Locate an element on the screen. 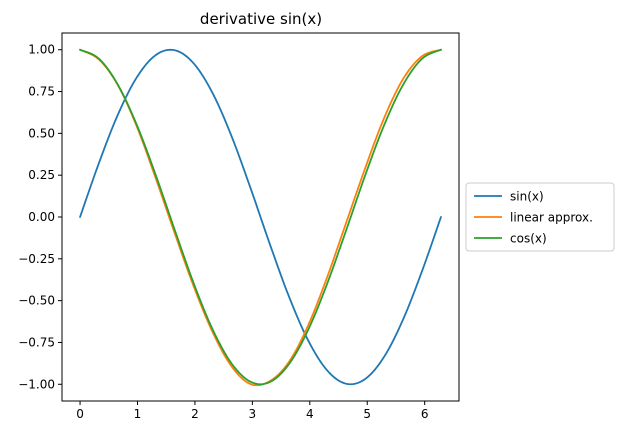 The height and width of the screenshot is (439, 623). y-tick-label: −0.75 is located at coordinates (36, 342).